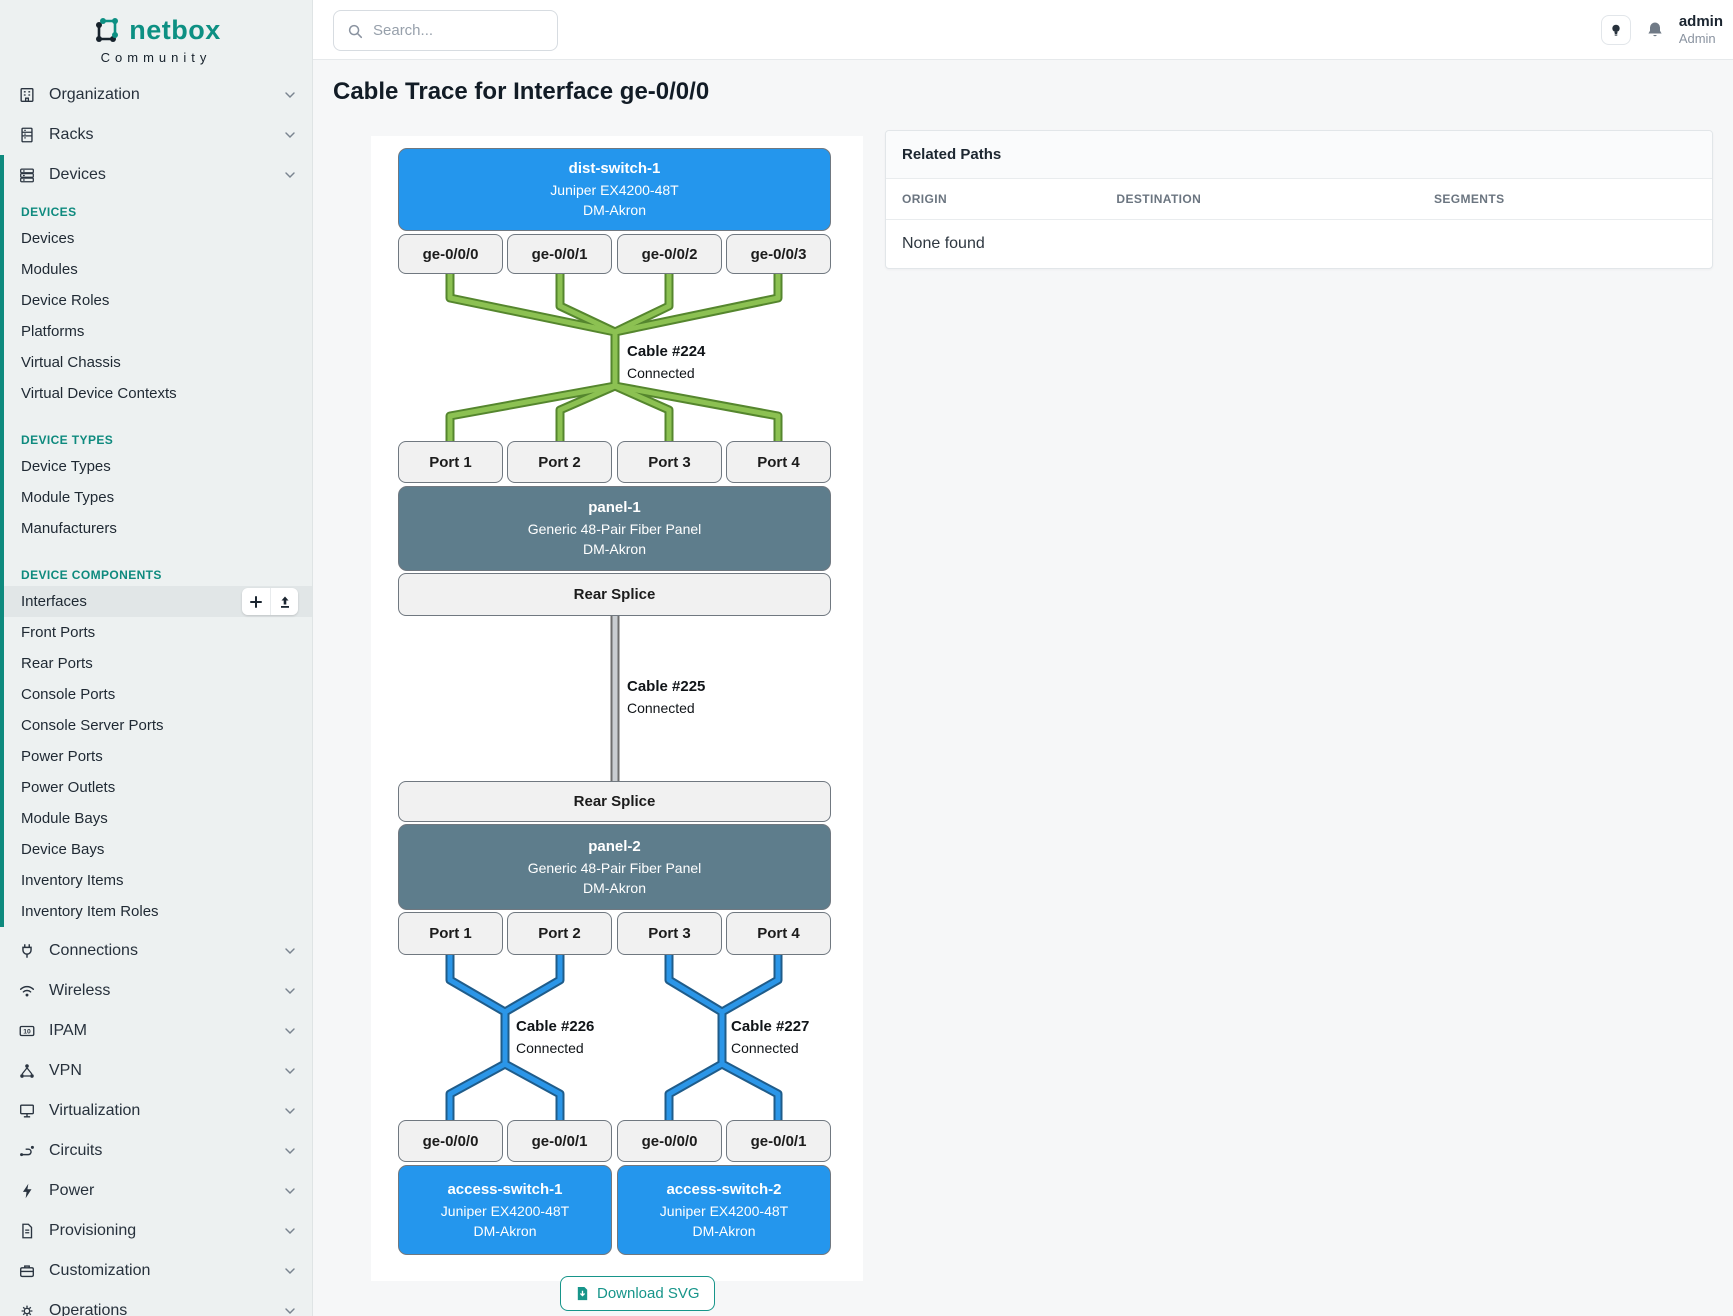 This screenshot has width=1733, height=1316. What do you see at coordinates (62, 756) in the screenshot?
I see `sidebar-item-power-ports: Power Ports` at bounding box center [62, 756].